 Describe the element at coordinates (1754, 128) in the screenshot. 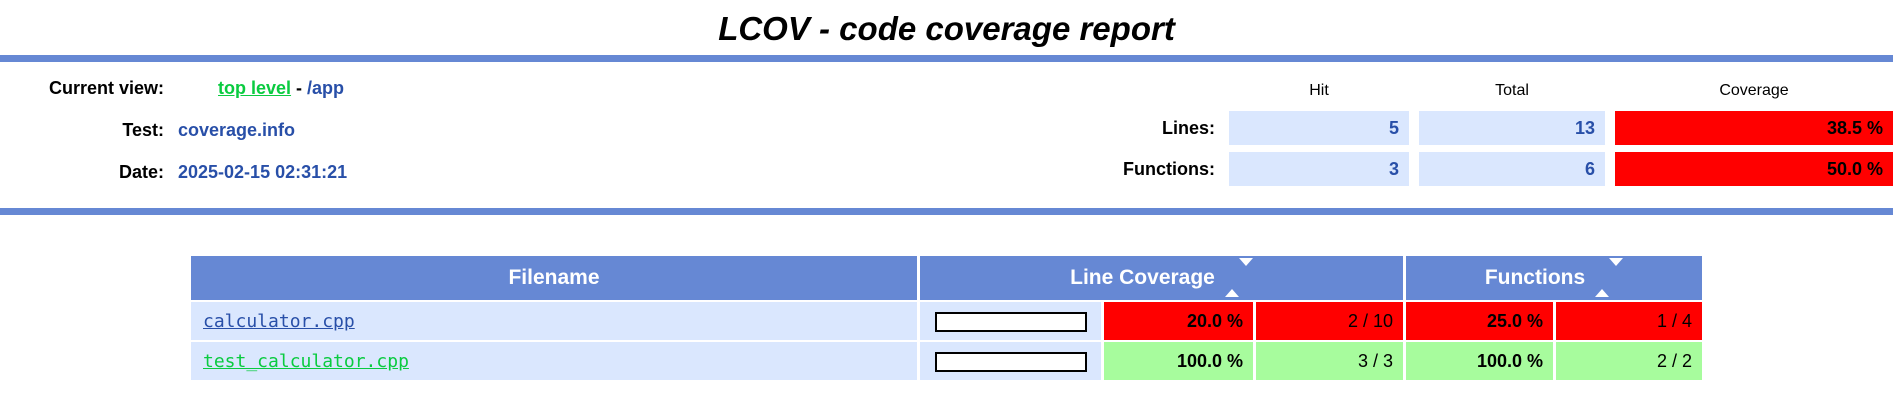

I see `lines-coverage-value: 38.5 %` at that location.